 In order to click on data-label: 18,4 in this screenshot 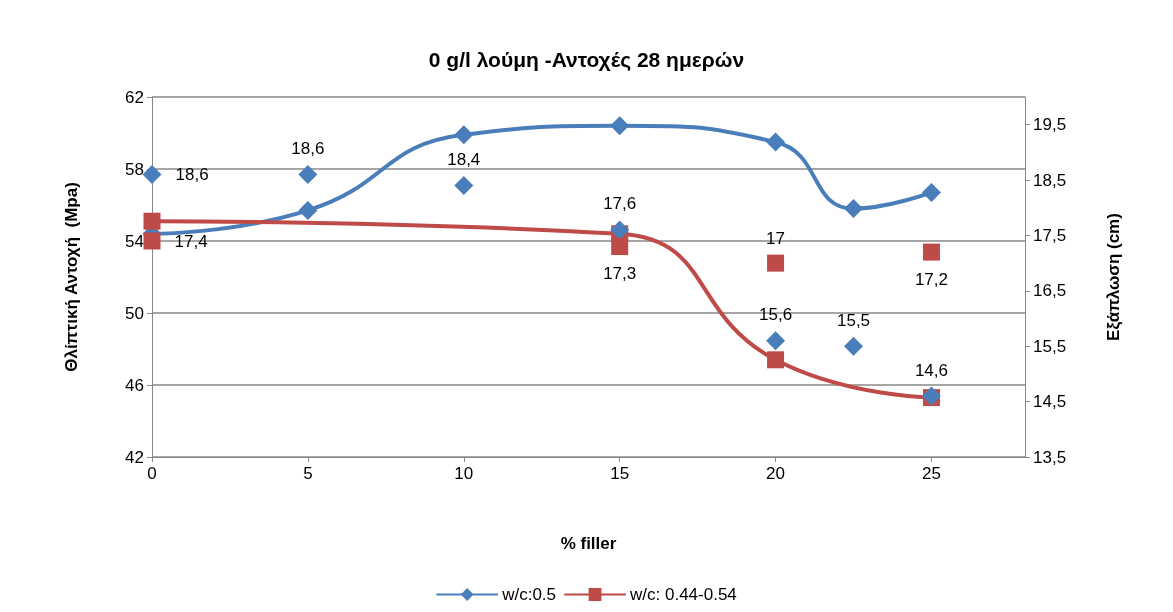, I will do `click(464, 160)`.